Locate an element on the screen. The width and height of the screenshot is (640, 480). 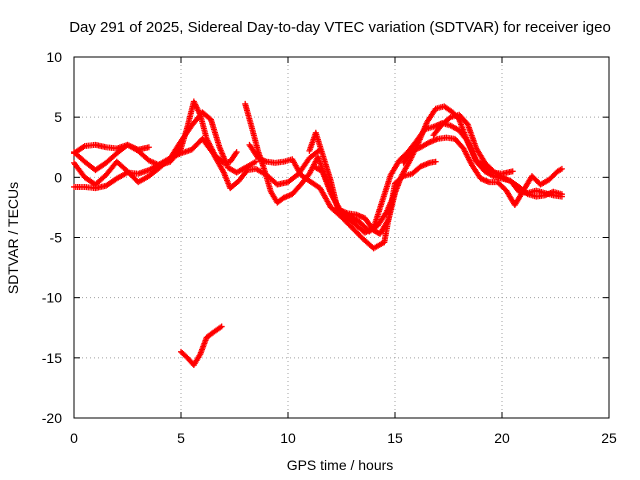
y-tick-label: -5 is located at coordinates (56, 238).